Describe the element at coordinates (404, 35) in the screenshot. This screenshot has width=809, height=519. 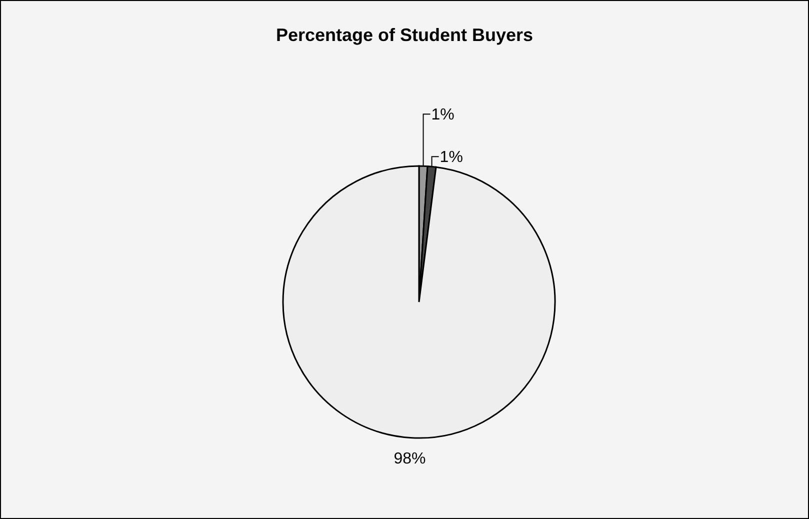
I see `chart-title: Percentage of Student Buyers` at that location.